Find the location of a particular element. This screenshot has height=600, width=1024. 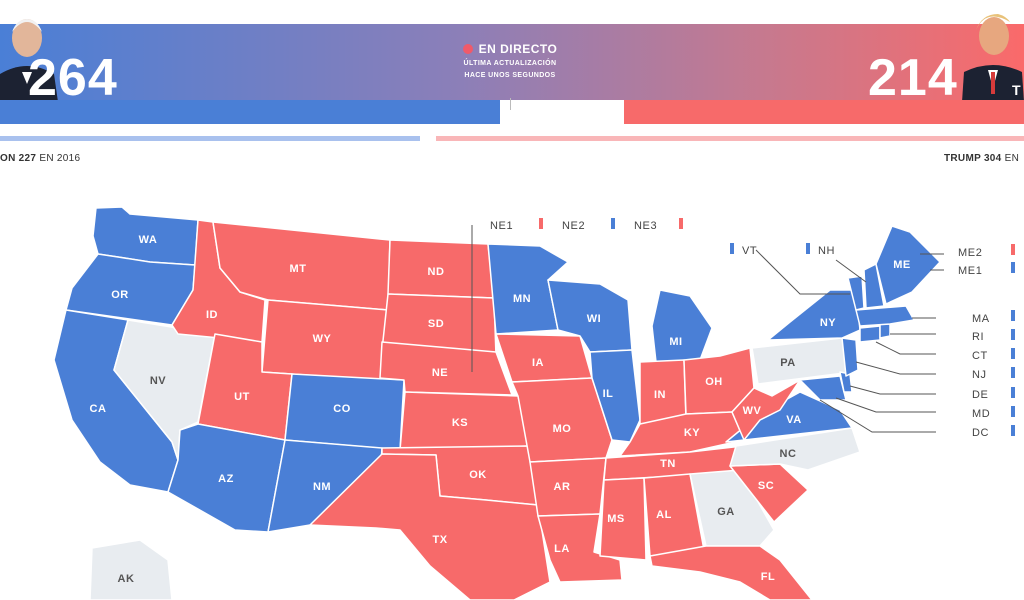

label-nh: NH is located at coordinates (826, 251).